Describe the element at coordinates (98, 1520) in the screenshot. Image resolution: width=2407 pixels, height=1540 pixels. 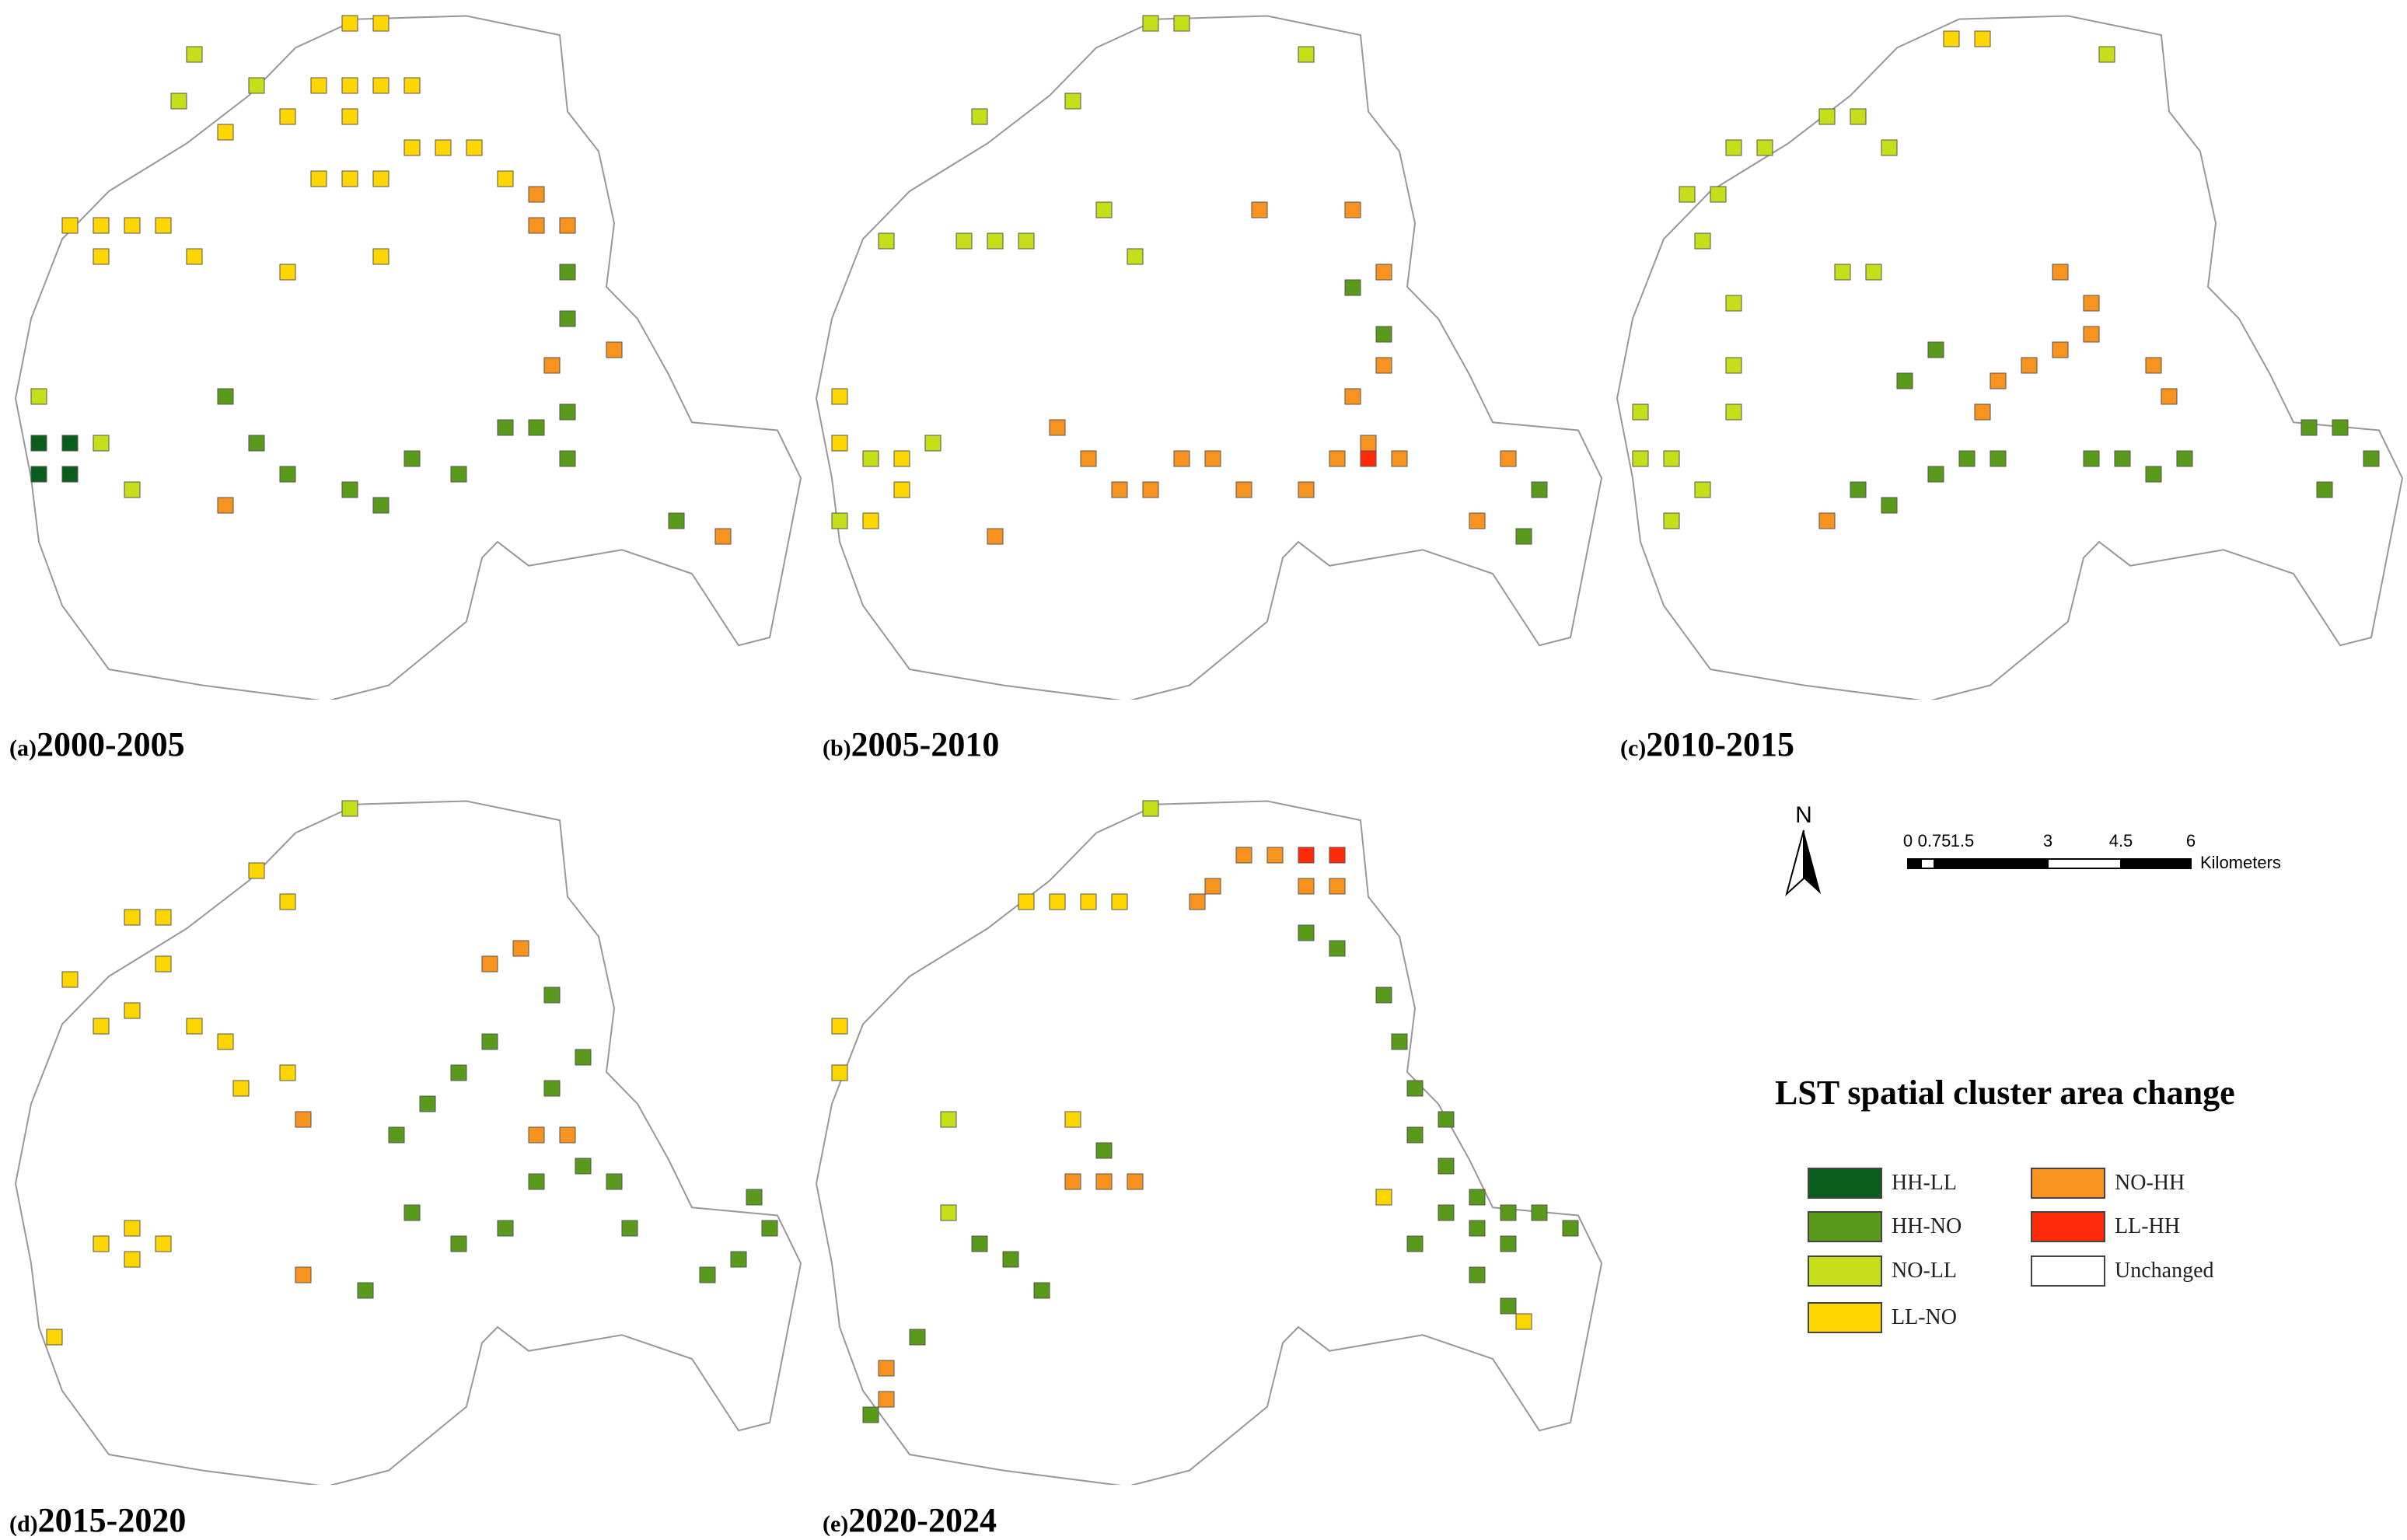
I see `panel-caption: (d)2015-2020` at that location.